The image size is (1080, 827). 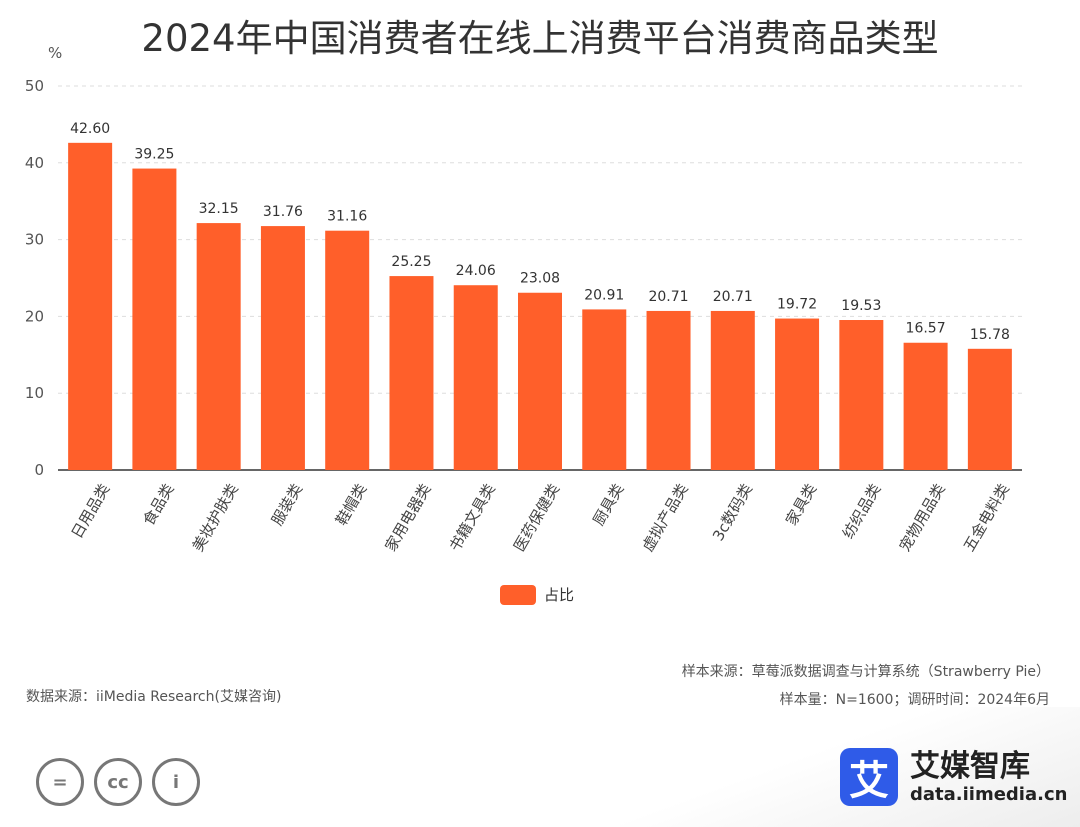 I want to click on data-label: 16.57, so click(x=926, y=329).